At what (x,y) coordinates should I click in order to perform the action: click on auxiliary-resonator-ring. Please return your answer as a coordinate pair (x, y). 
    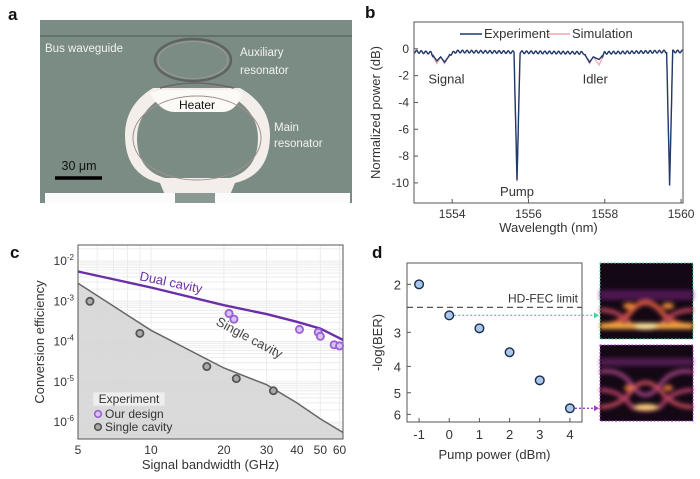
    Looking at the image, I should click on (193, 60).